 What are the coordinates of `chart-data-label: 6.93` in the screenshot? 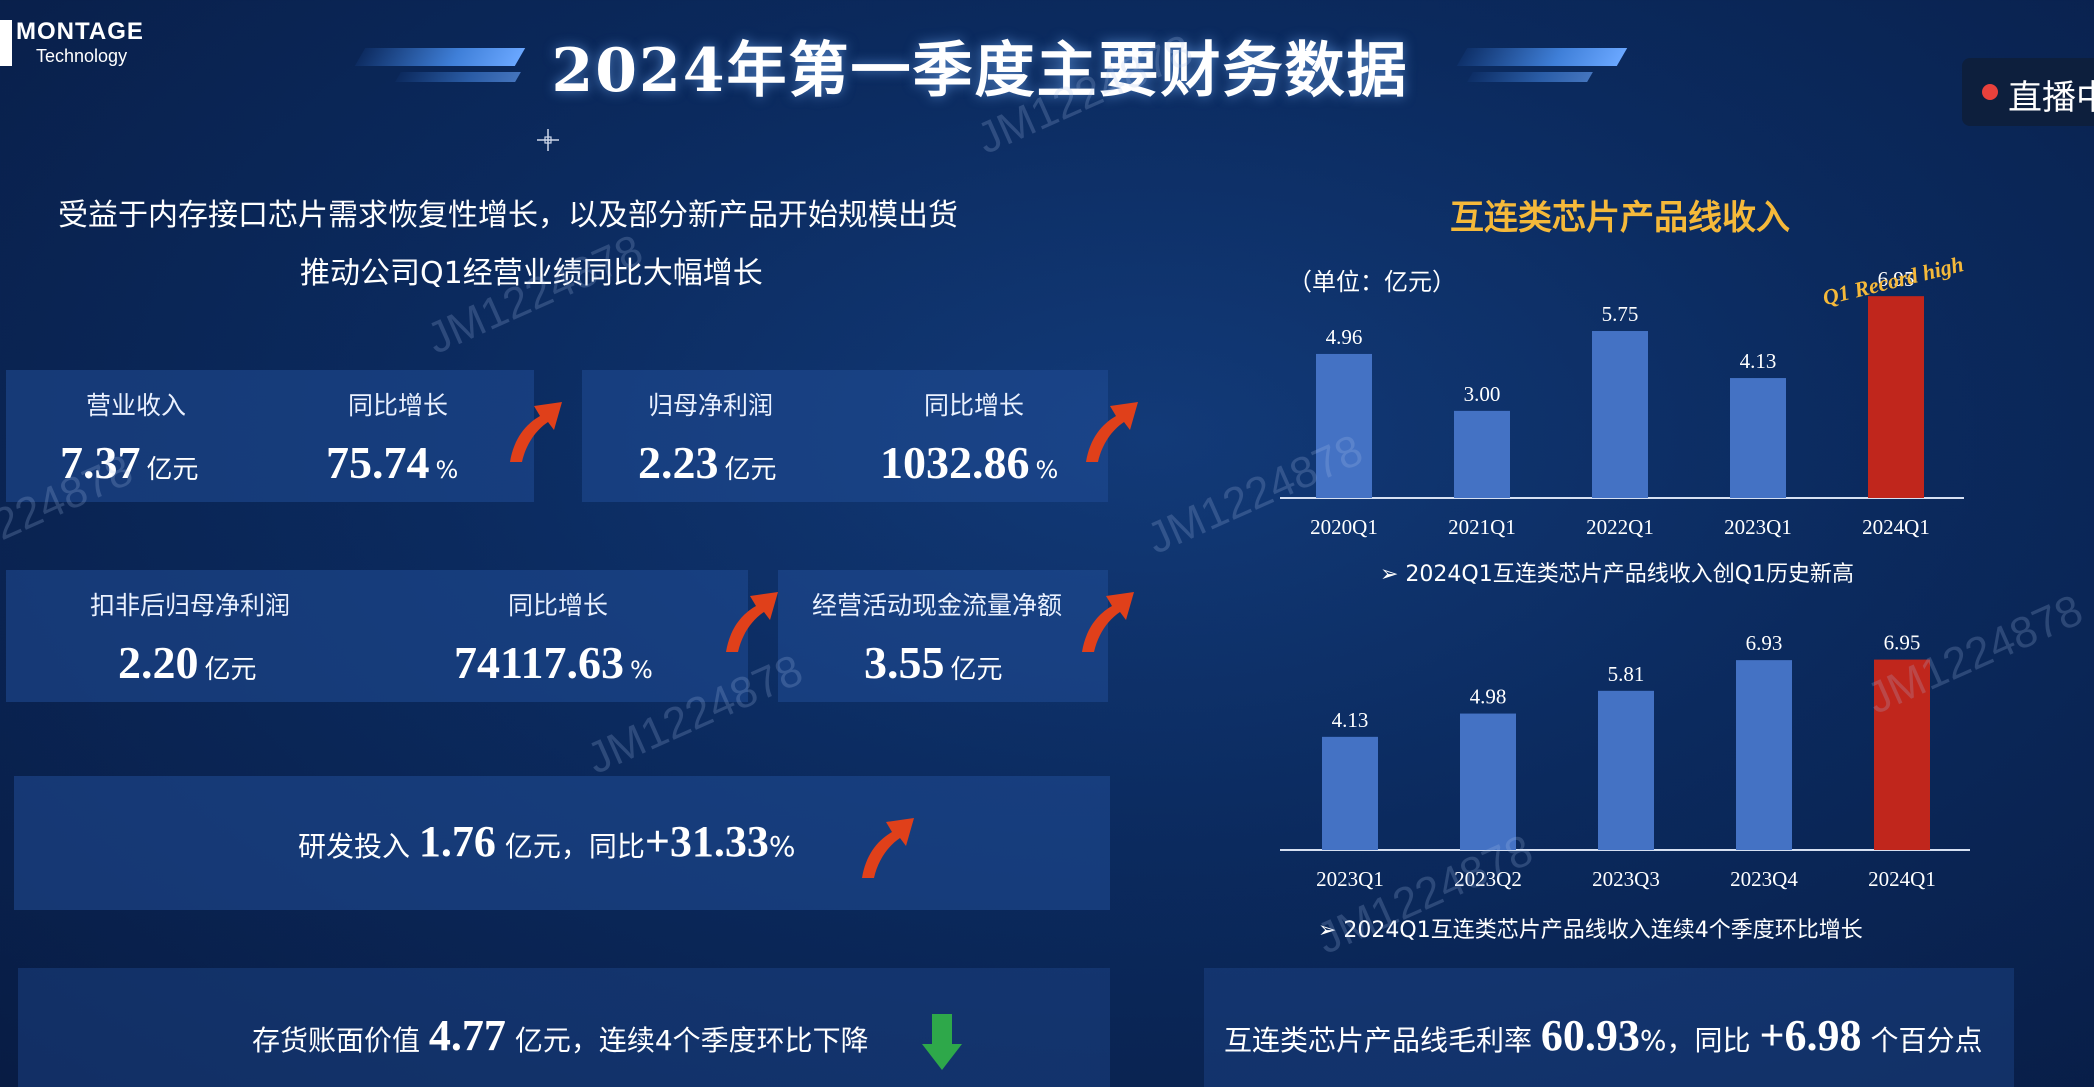 It's located at (1764, 643).